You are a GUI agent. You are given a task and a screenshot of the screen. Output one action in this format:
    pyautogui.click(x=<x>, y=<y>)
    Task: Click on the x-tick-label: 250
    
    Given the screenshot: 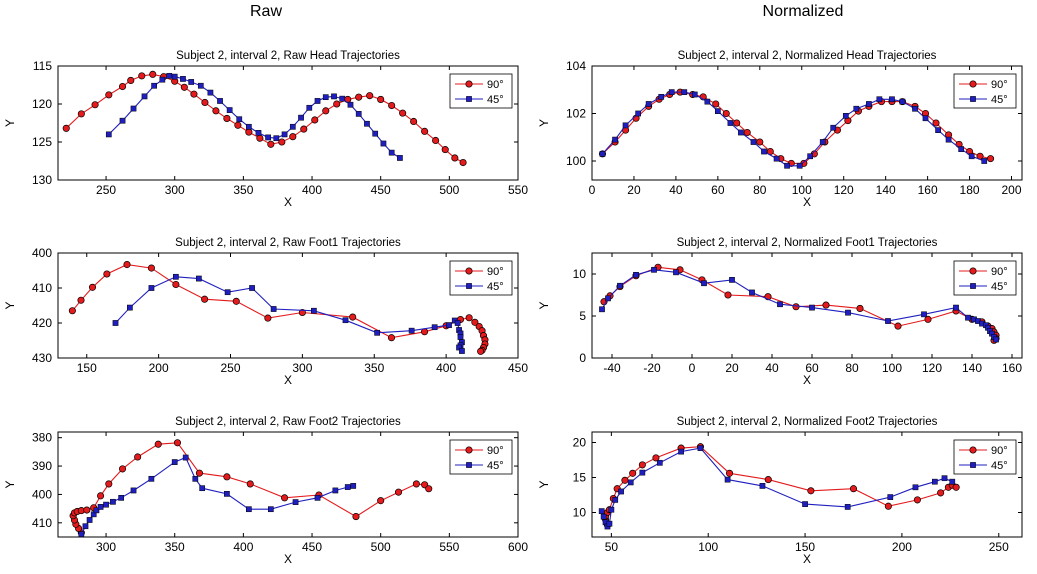 What is the action you would take?
    pyautogui.click(x=999, y=547)
    